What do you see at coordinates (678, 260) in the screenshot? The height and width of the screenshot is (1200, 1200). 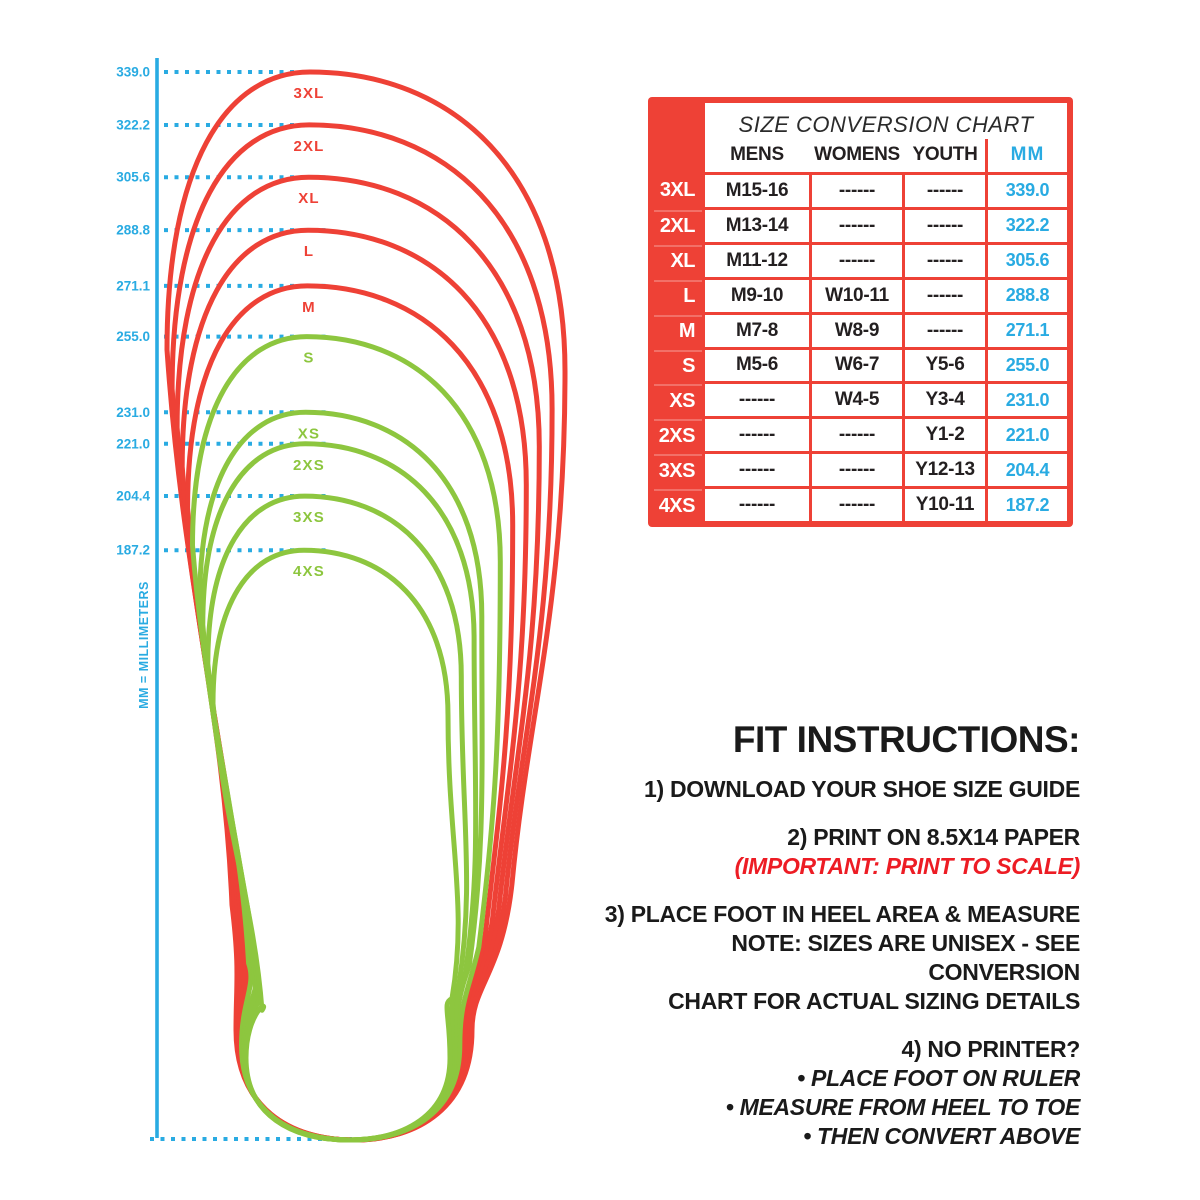 I see `row-size-label: XL` at bounding box center [678, 260].